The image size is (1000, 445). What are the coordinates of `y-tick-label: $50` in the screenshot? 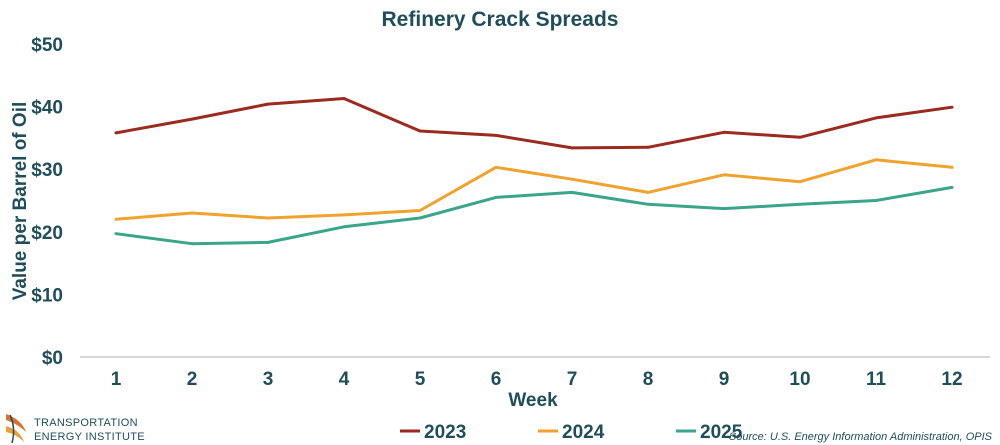 It's located at (47, 45).